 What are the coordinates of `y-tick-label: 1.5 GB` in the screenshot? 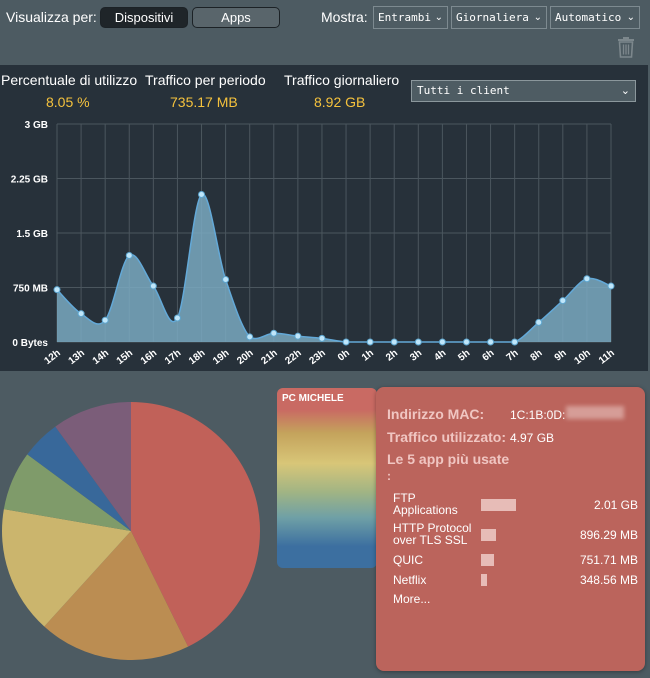 It's located at (32, 234).